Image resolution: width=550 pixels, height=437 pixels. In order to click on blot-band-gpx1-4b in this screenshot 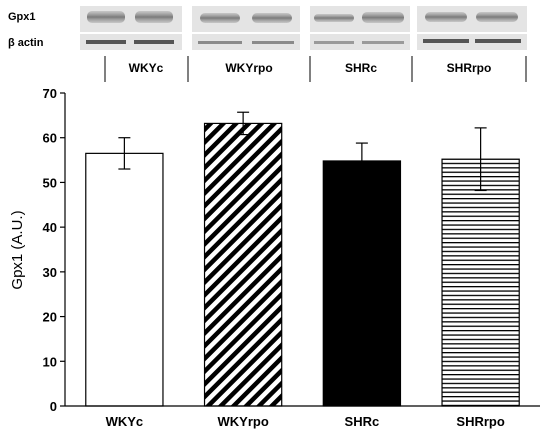, I will do `click(497, 17)`.